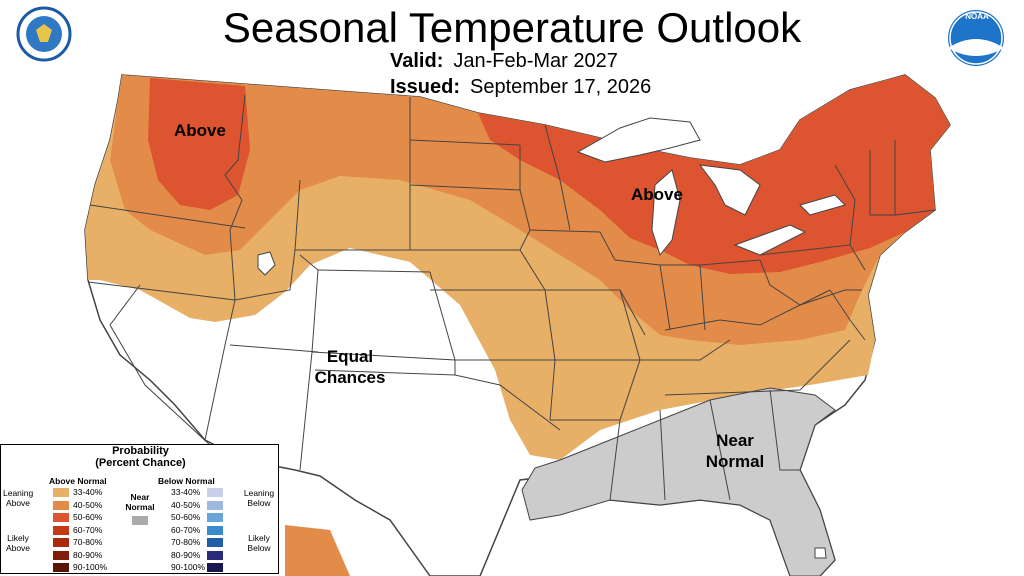 The image size is (1024, 576). Describe the element at coordinates (18, 493) in the screenshot. I see `legend-leaning-above-1: Leaning` at that location.